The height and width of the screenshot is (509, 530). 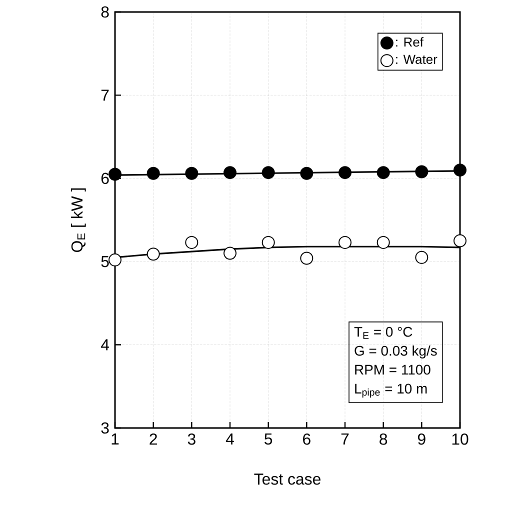 I want to click on y-tick-label: 3, so click(x=105, y=428).